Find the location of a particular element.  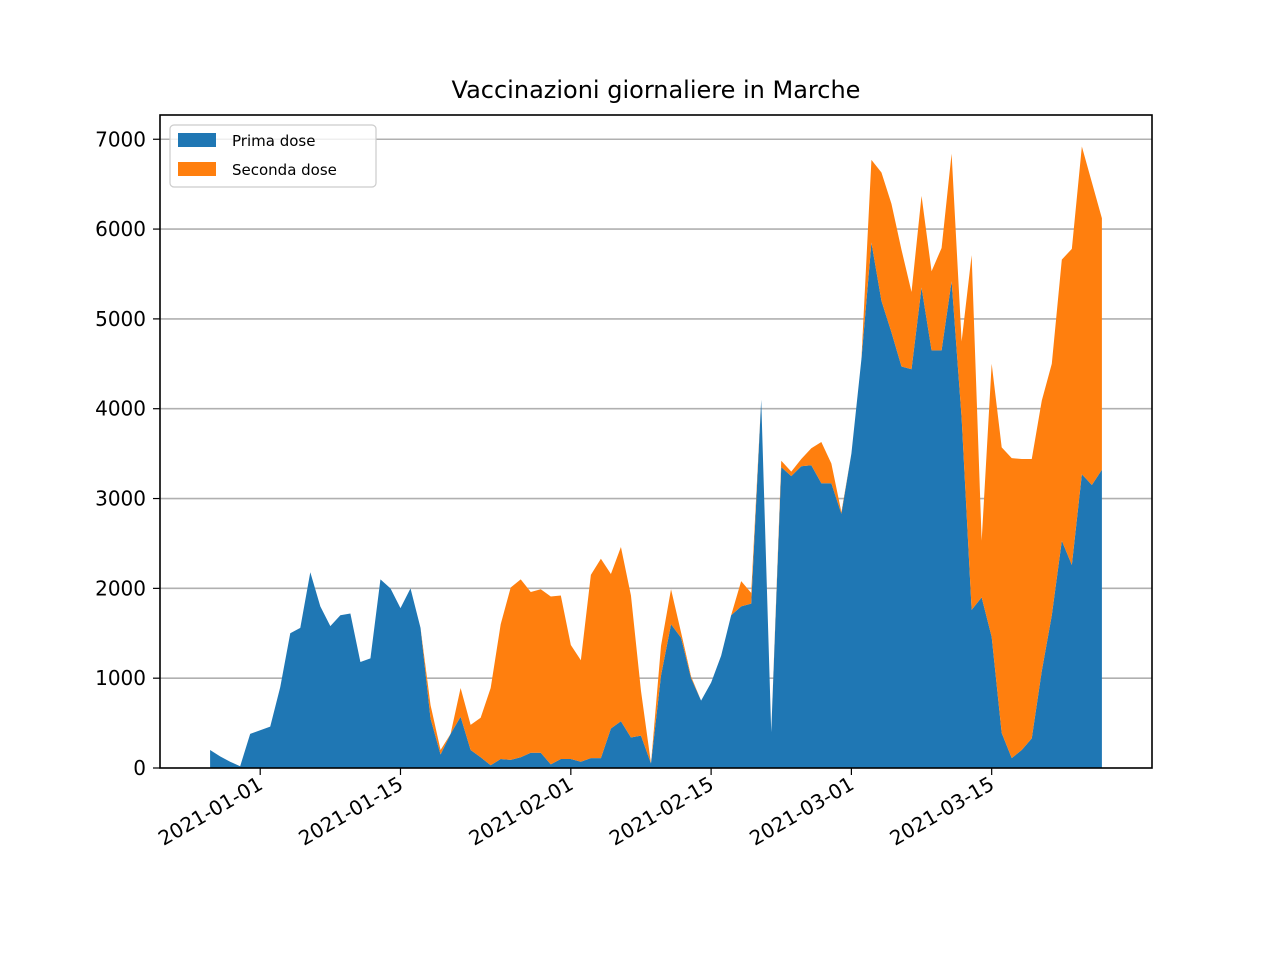

legend-label-seconda: Seconda dose is located at coordinates (284, 170).